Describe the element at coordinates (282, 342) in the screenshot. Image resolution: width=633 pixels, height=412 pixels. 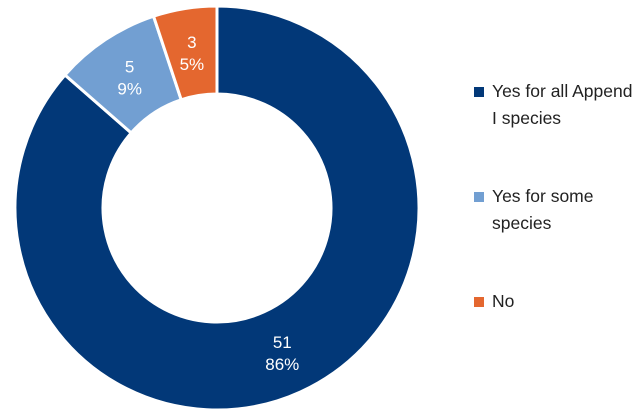
I see `slice-value-label-yes-all: 51` at that location.